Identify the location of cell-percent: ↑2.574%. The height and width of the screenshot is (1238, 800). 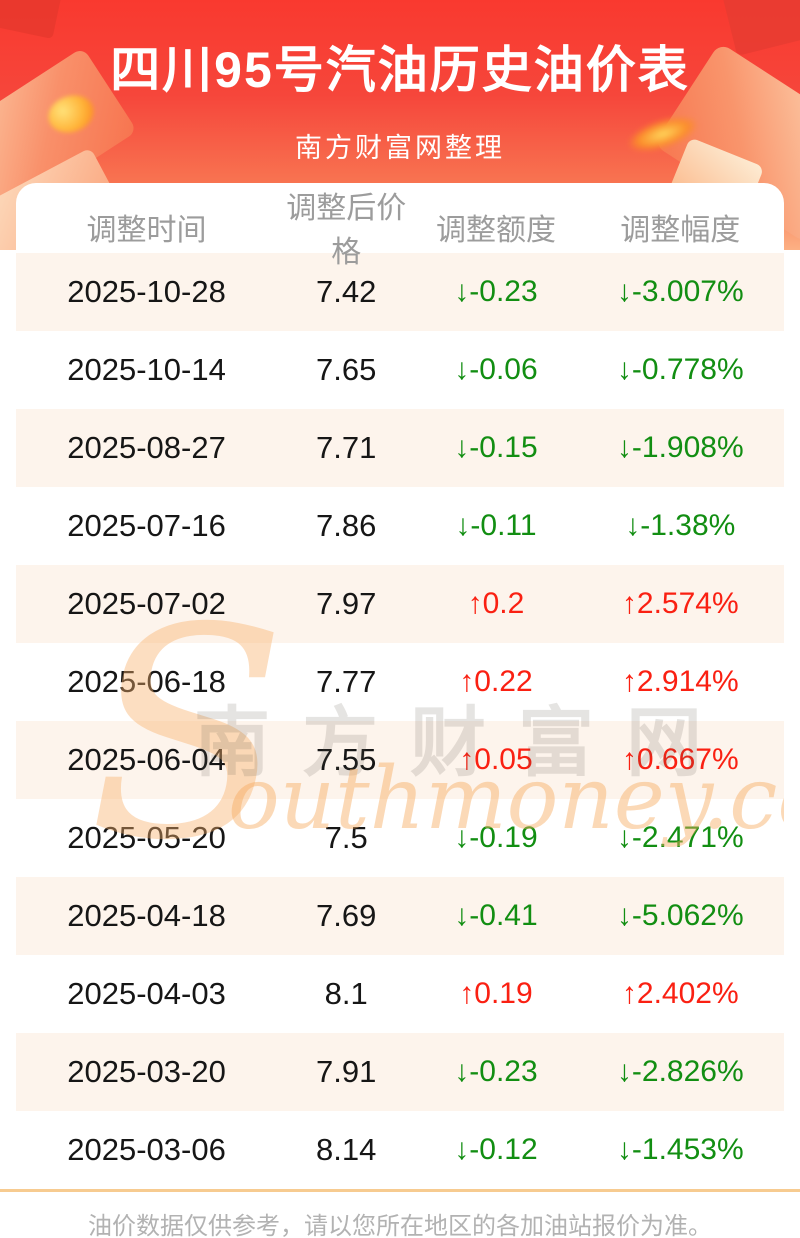
(680, 603).